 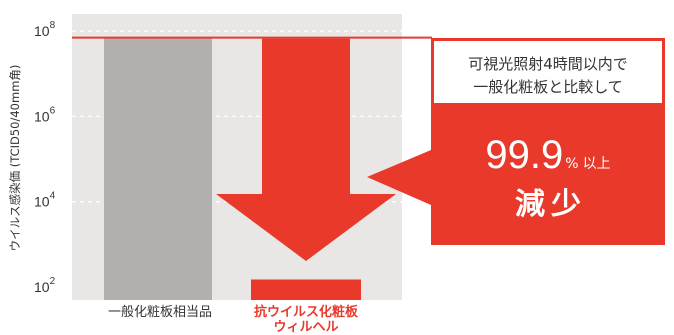 I want to click on bar-antiviral, so click(x=306, y=289).